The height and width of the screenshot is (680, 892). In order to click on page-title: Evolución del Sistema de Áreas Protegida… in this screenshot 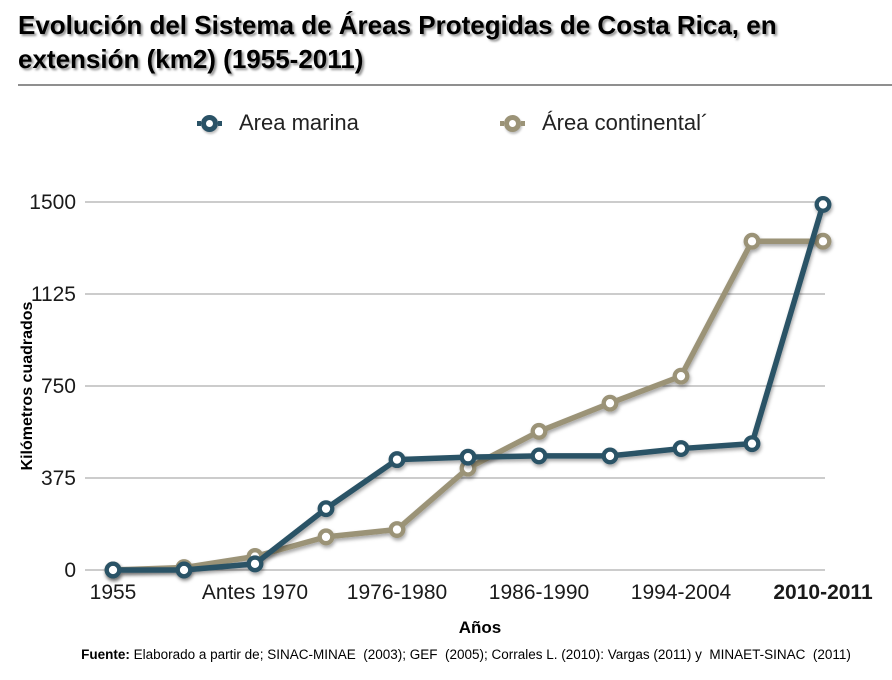, I will do `click(448, 42)`.